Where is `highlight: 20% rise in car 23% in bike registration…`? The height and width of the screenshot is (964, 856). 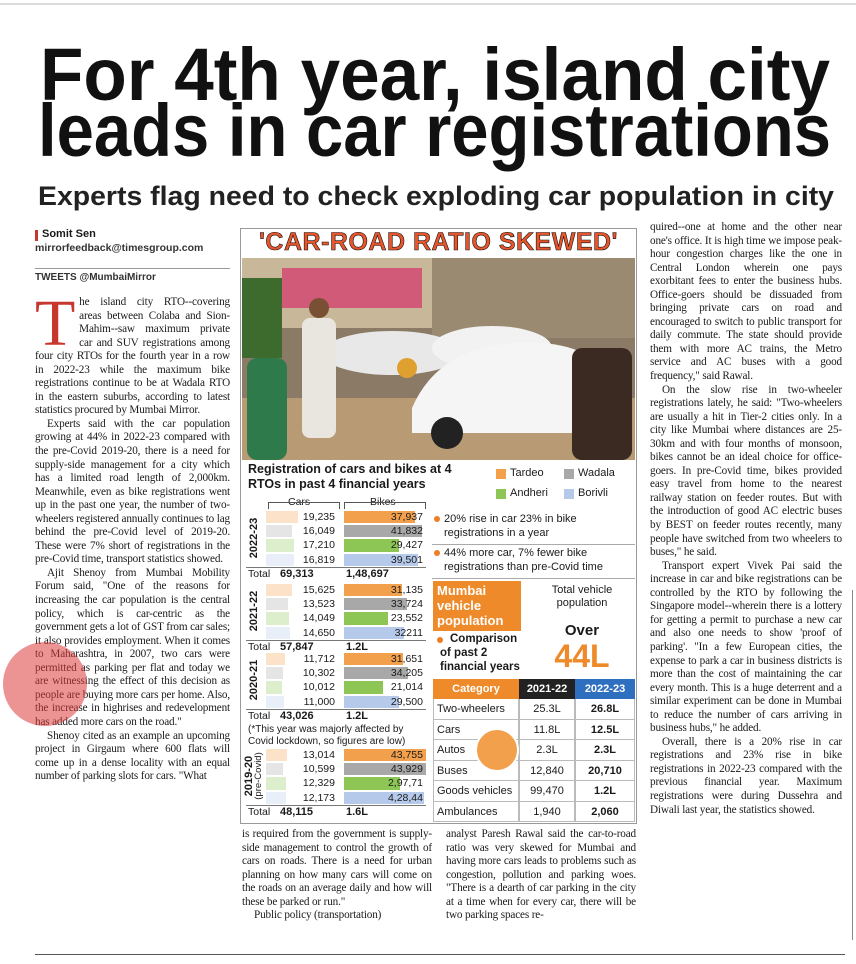 highlight: 20% rise in car 23% in bike registration… is located at coordinates (510, 526).